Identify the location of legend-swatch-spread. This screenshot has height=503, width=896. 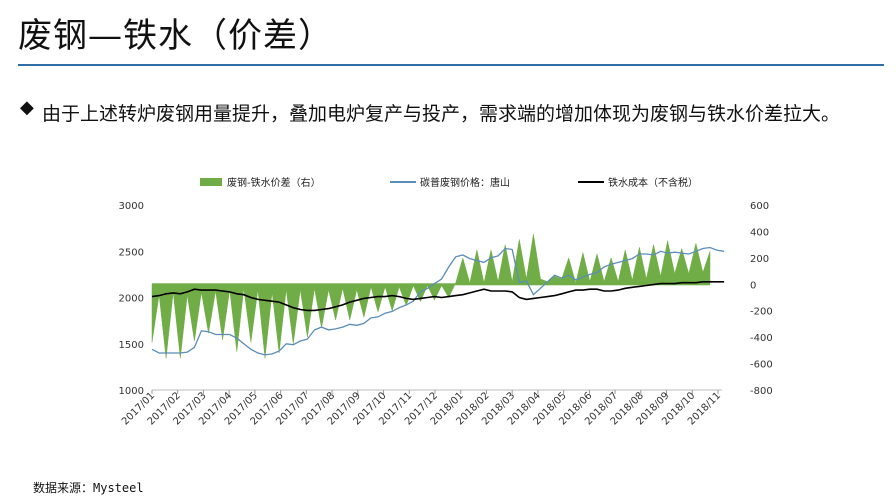
(211, 182).